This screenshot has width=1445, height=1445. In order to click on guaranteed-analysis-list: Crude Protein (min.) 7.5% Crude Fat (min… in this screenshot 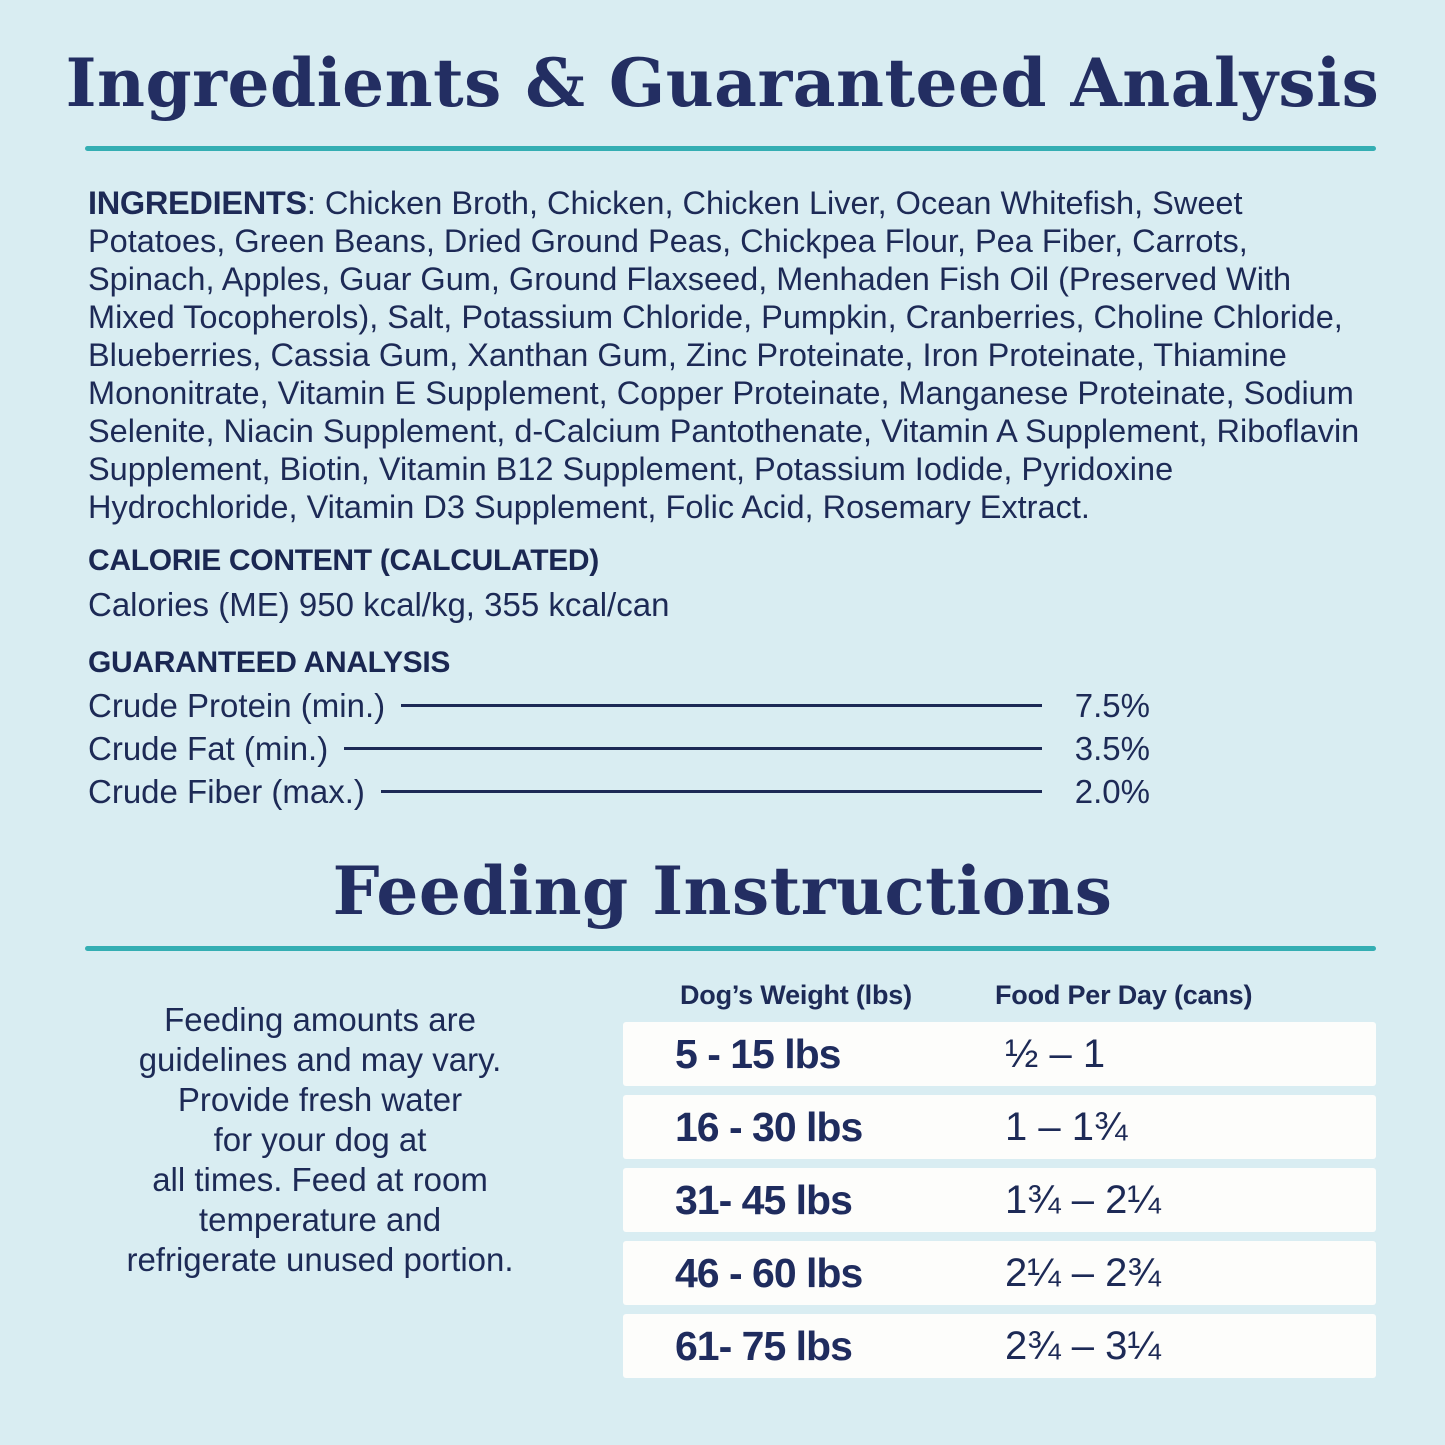, I will do `click(619, 748)`.